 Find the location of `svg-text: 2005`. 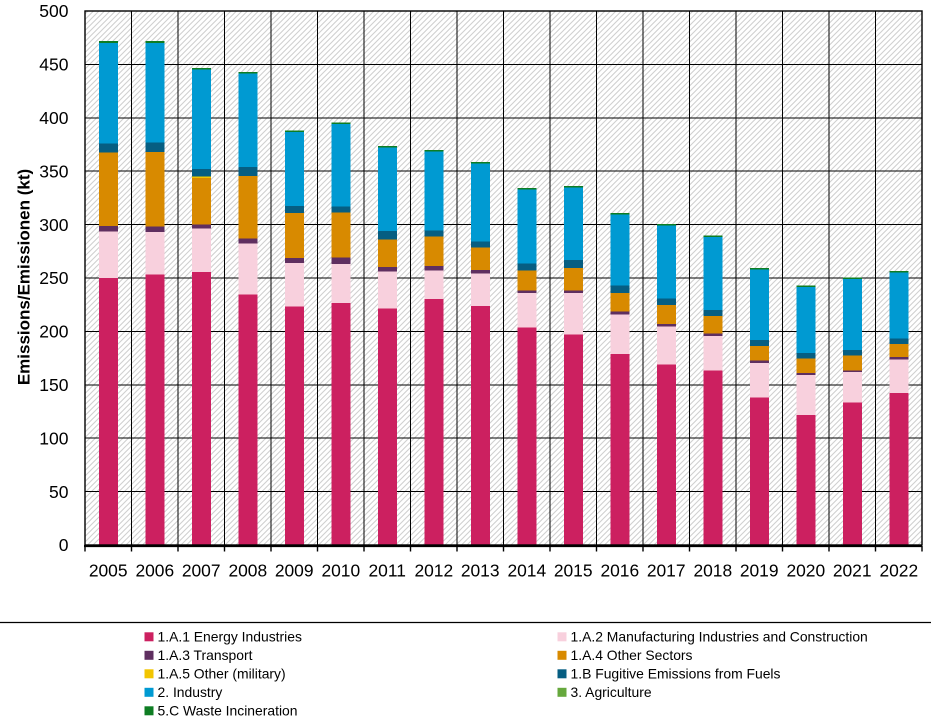

svg-text: 2005 is located at coordinates (108, 571).